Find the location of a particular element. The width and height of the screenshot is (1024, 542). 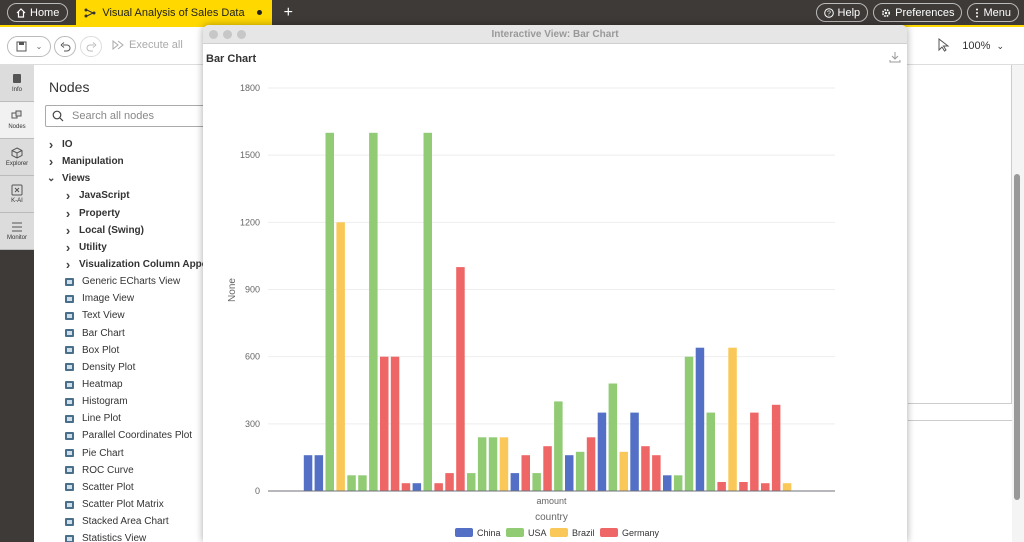

tree-category: › Utility is located at coordinates (134, 247).